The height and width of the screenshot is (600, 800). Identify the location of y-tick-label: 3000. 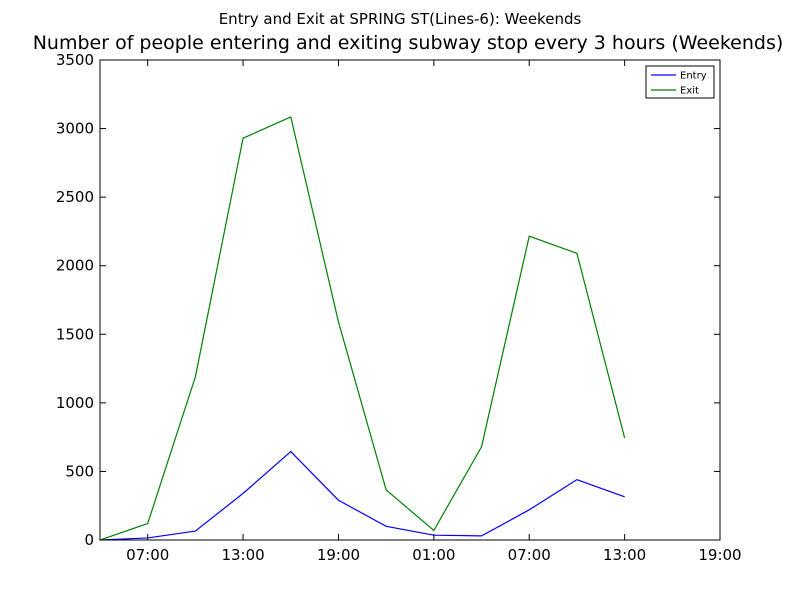
(75, 129).